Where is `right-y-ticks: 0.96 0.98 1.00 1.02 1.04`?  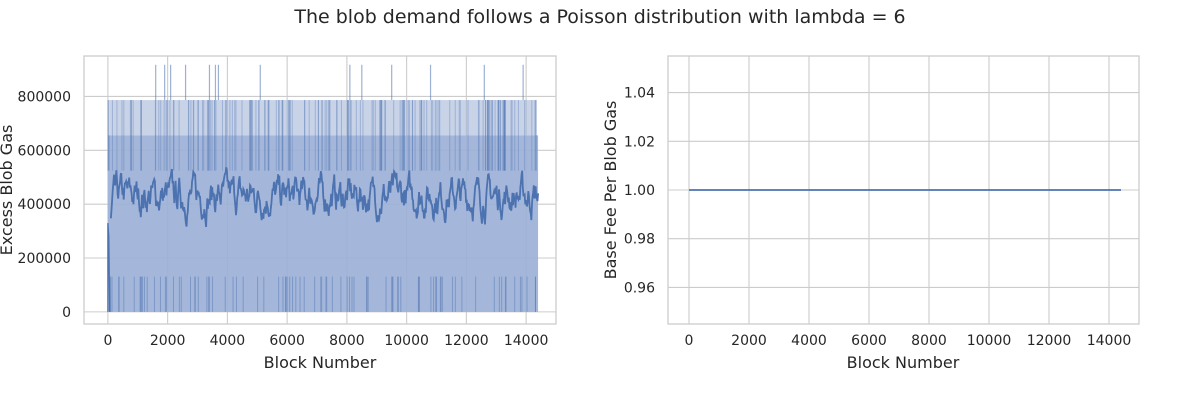
right-y-ticks: 0.96 0.98 1.00 1.02 1.04 is located at coordinates (639, 191).